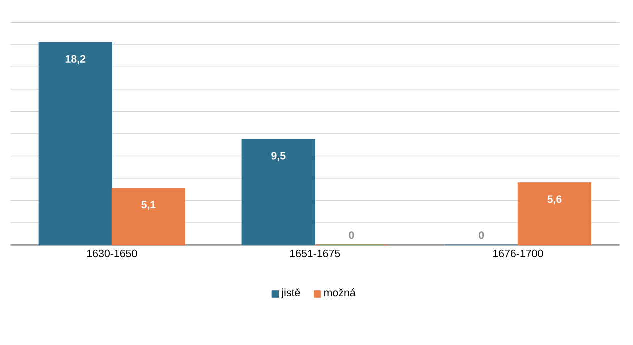 This screenshot has height=345, width=633. What do you see at coordinates (279, 157) in the screenshot?
I see `data-label: 9,5` at bounding box center [279, 157].